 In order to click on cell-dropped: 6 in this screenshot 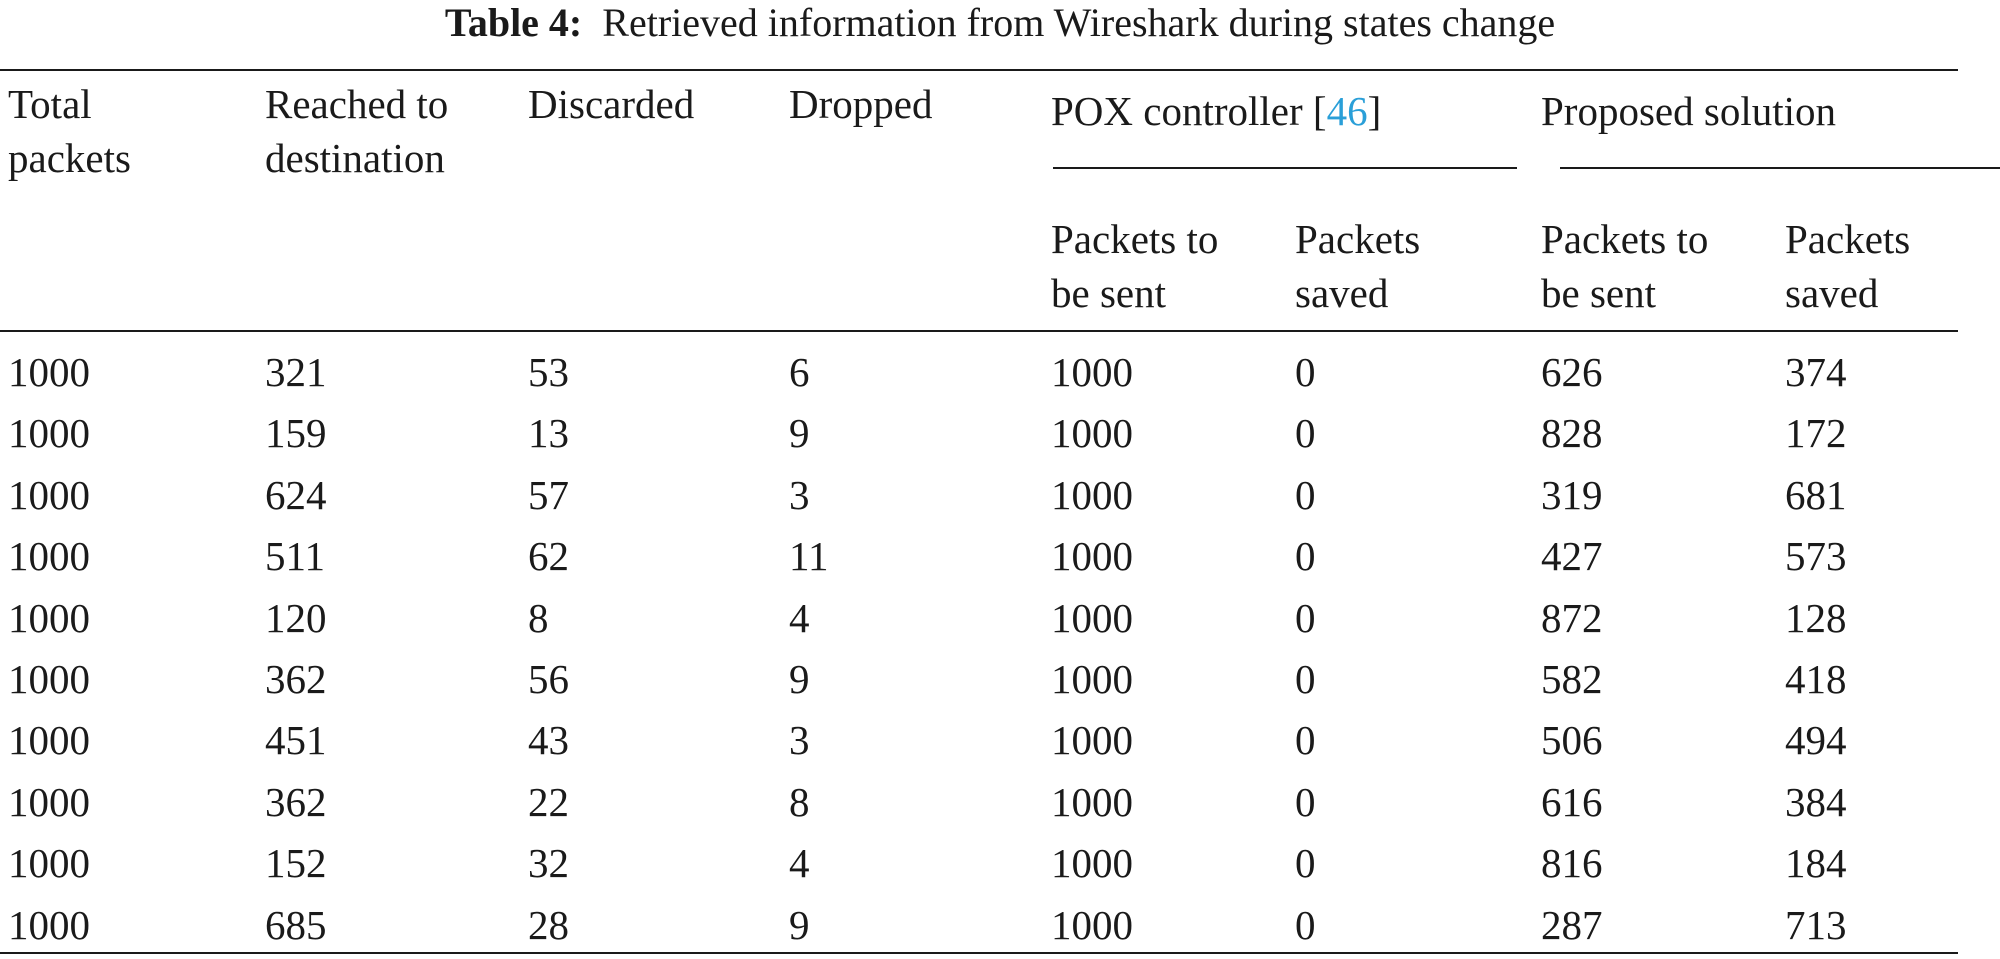, I will do `click(799, 372)`.